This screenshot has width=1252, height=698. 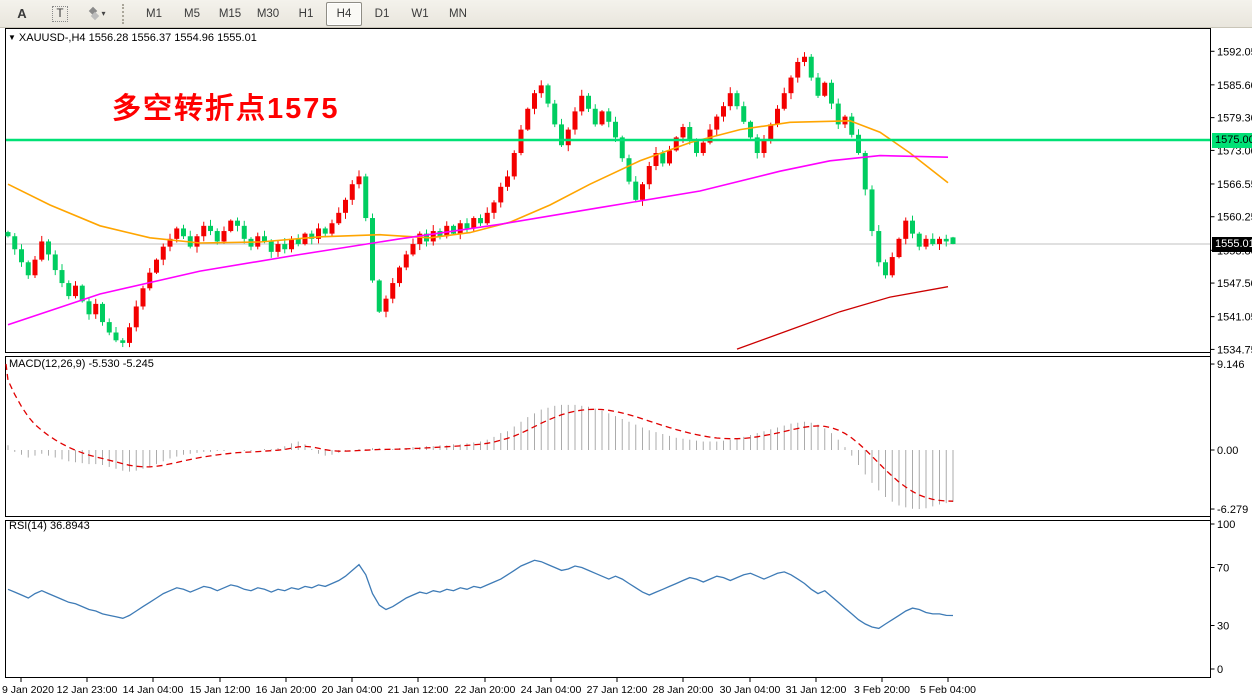 What do you see at coordinates (480, 594) in the screenshot?
I see `rsi-line` at bounding box center [480, 594].